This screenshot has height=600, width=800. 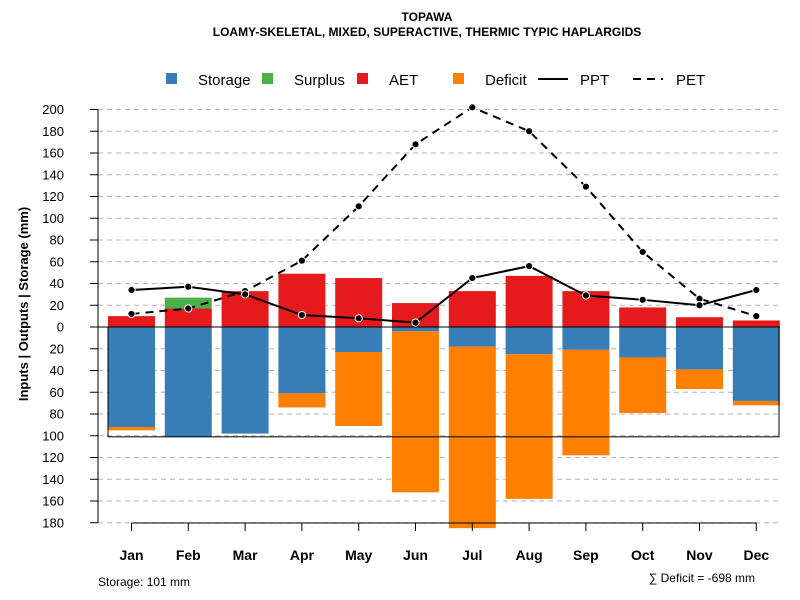 I want to click on x-tick-label-jun: Jun, so click(x=415, y=555).